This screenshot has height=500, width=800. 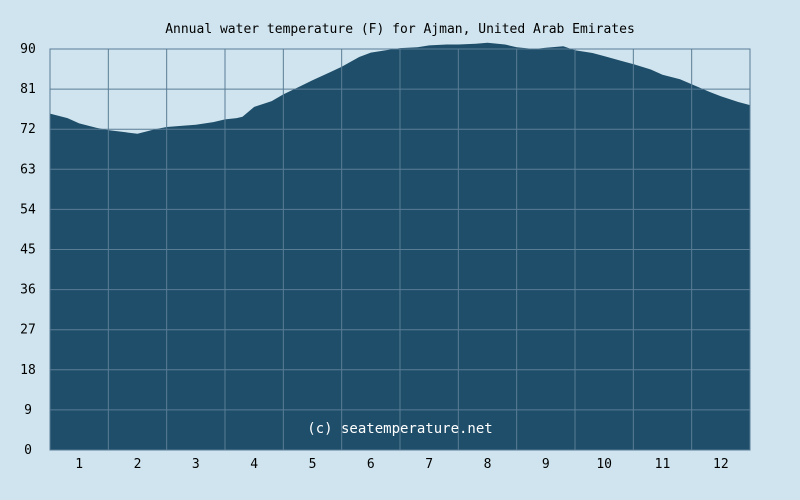 I want to click on x-tick-label: 6, so click(x=371, y=464).